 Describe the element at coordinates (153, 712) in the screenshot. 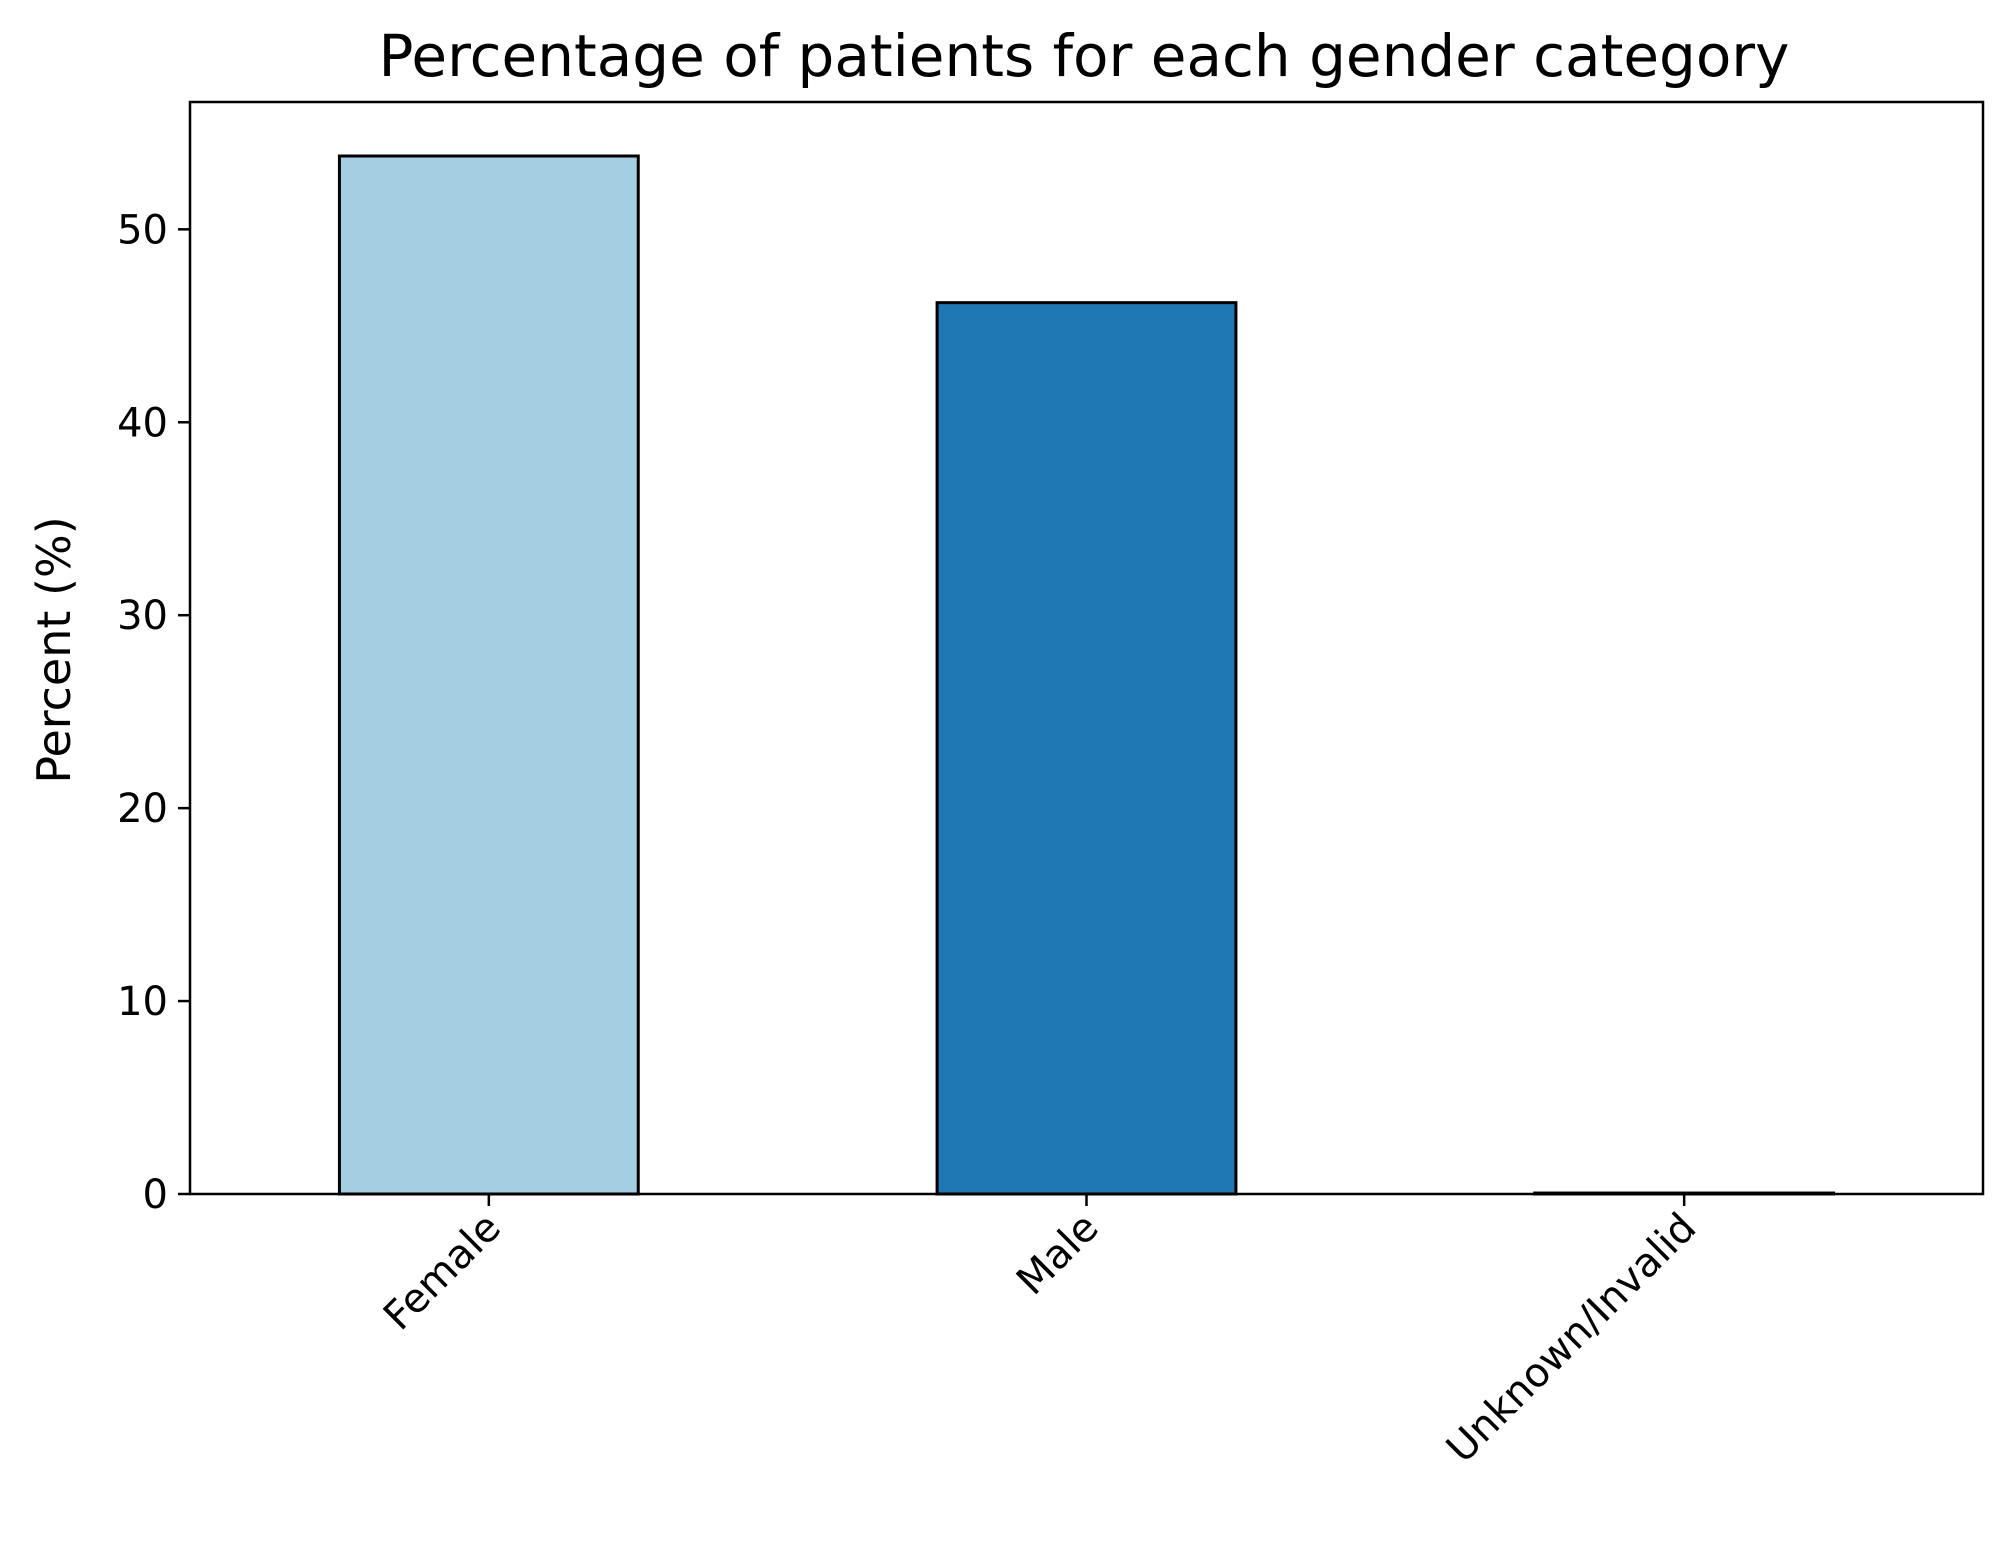

I see `y-axis-ticks: 0 10 20 30 40 50` at that location.